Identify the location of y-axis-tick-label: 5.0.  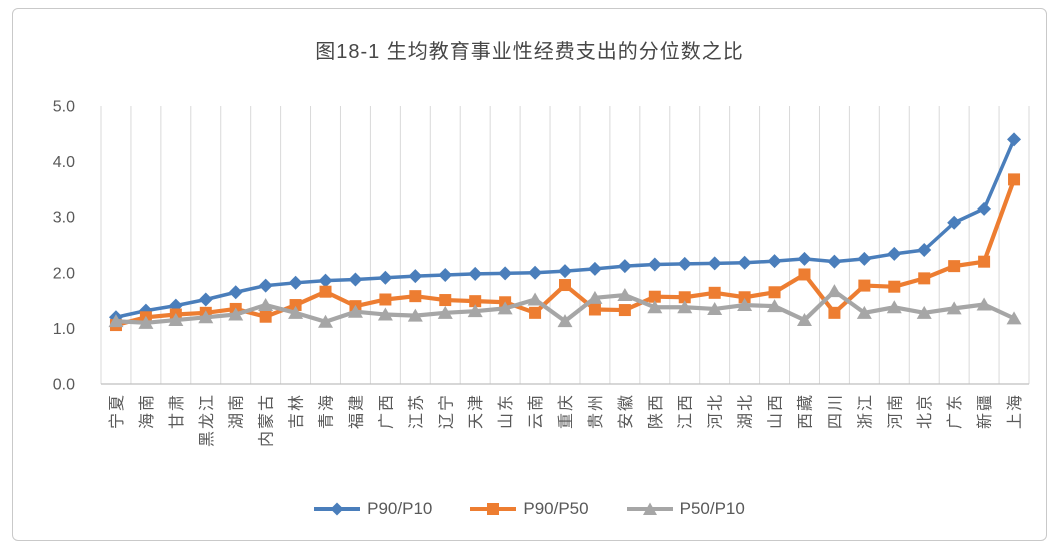
(64, 107).